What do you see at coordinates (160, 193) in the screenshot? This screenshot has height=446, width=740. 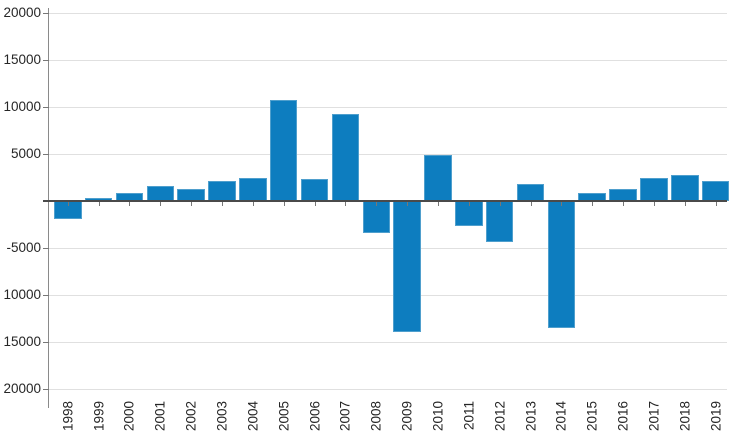 I see `bar-2001` at bounding box center [160, 193].